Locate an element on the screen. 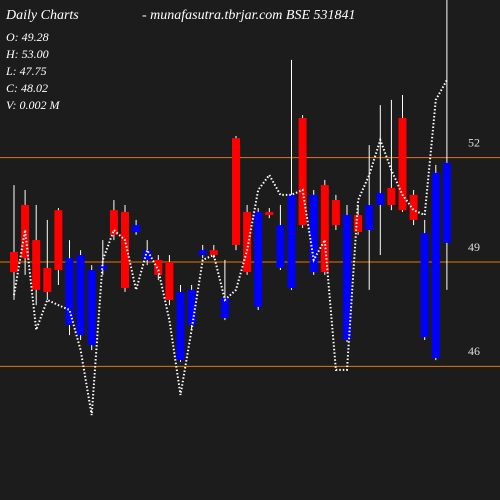  info-open: O: 49.28 is located at coordinates (27, 37).